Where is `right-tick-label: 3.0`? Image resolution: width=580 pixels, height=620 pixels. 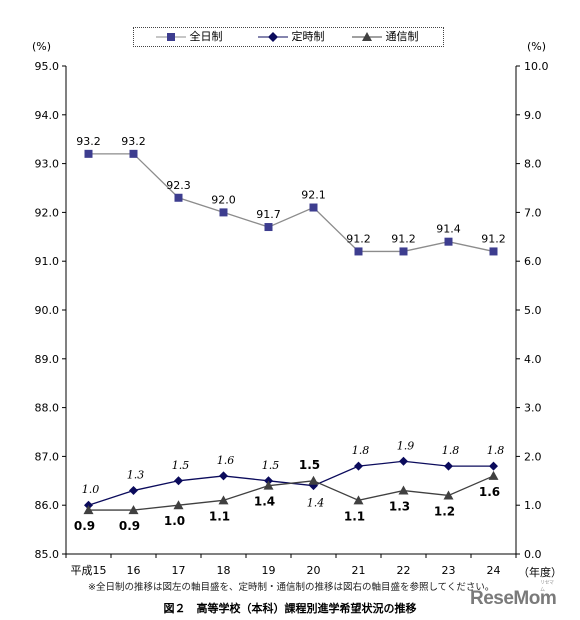 right-tick-label: 3.0 is located at coordinates (533, 408).